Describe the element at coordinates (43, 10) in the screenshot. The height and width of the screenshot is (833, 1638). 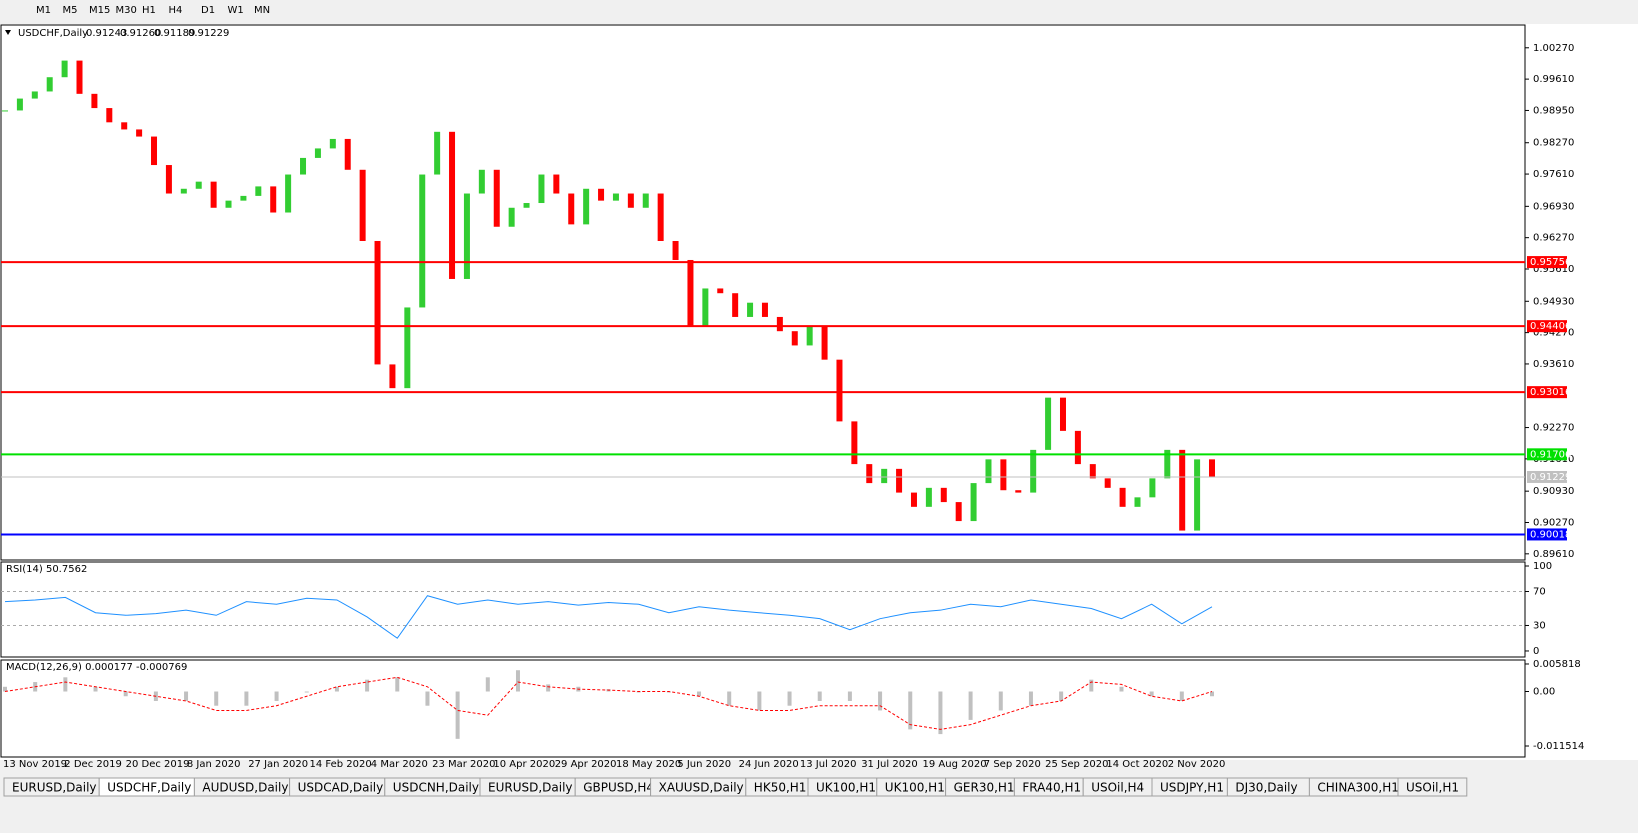
I see `timeframe-button: M1` at that location.